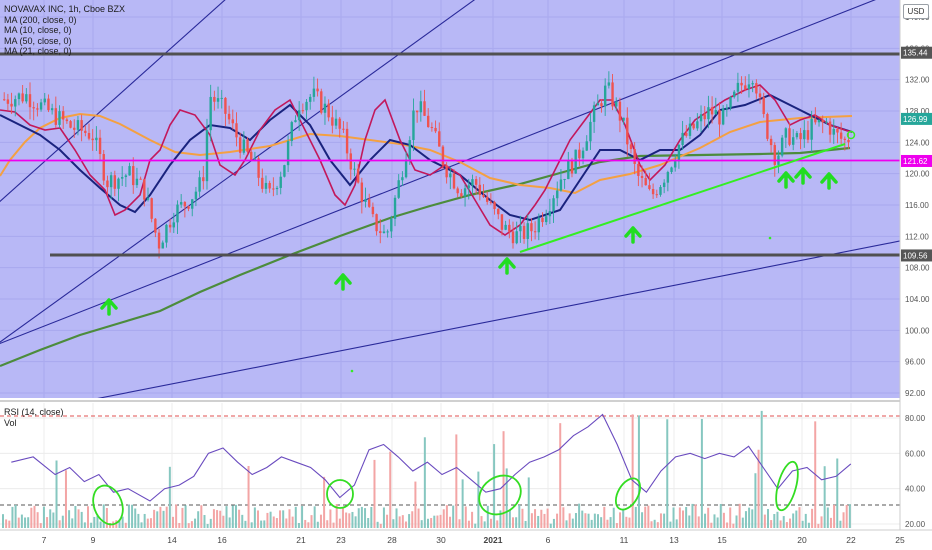 The height and width of the screenshot is (550, 932). Describe the element at coordinates (682, 198) in the screenshot. I see `trend-line` at that location.